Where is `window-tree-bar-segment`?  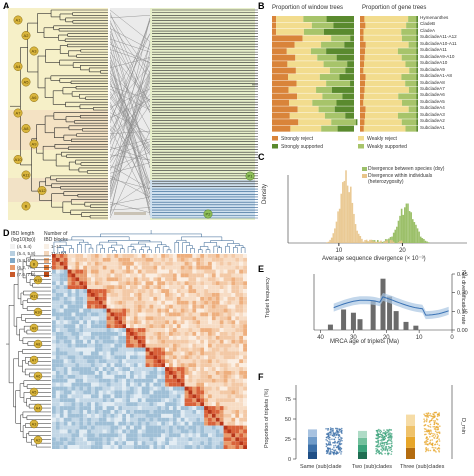
window-tree-bar-segment is located at coordinates (340, 51).